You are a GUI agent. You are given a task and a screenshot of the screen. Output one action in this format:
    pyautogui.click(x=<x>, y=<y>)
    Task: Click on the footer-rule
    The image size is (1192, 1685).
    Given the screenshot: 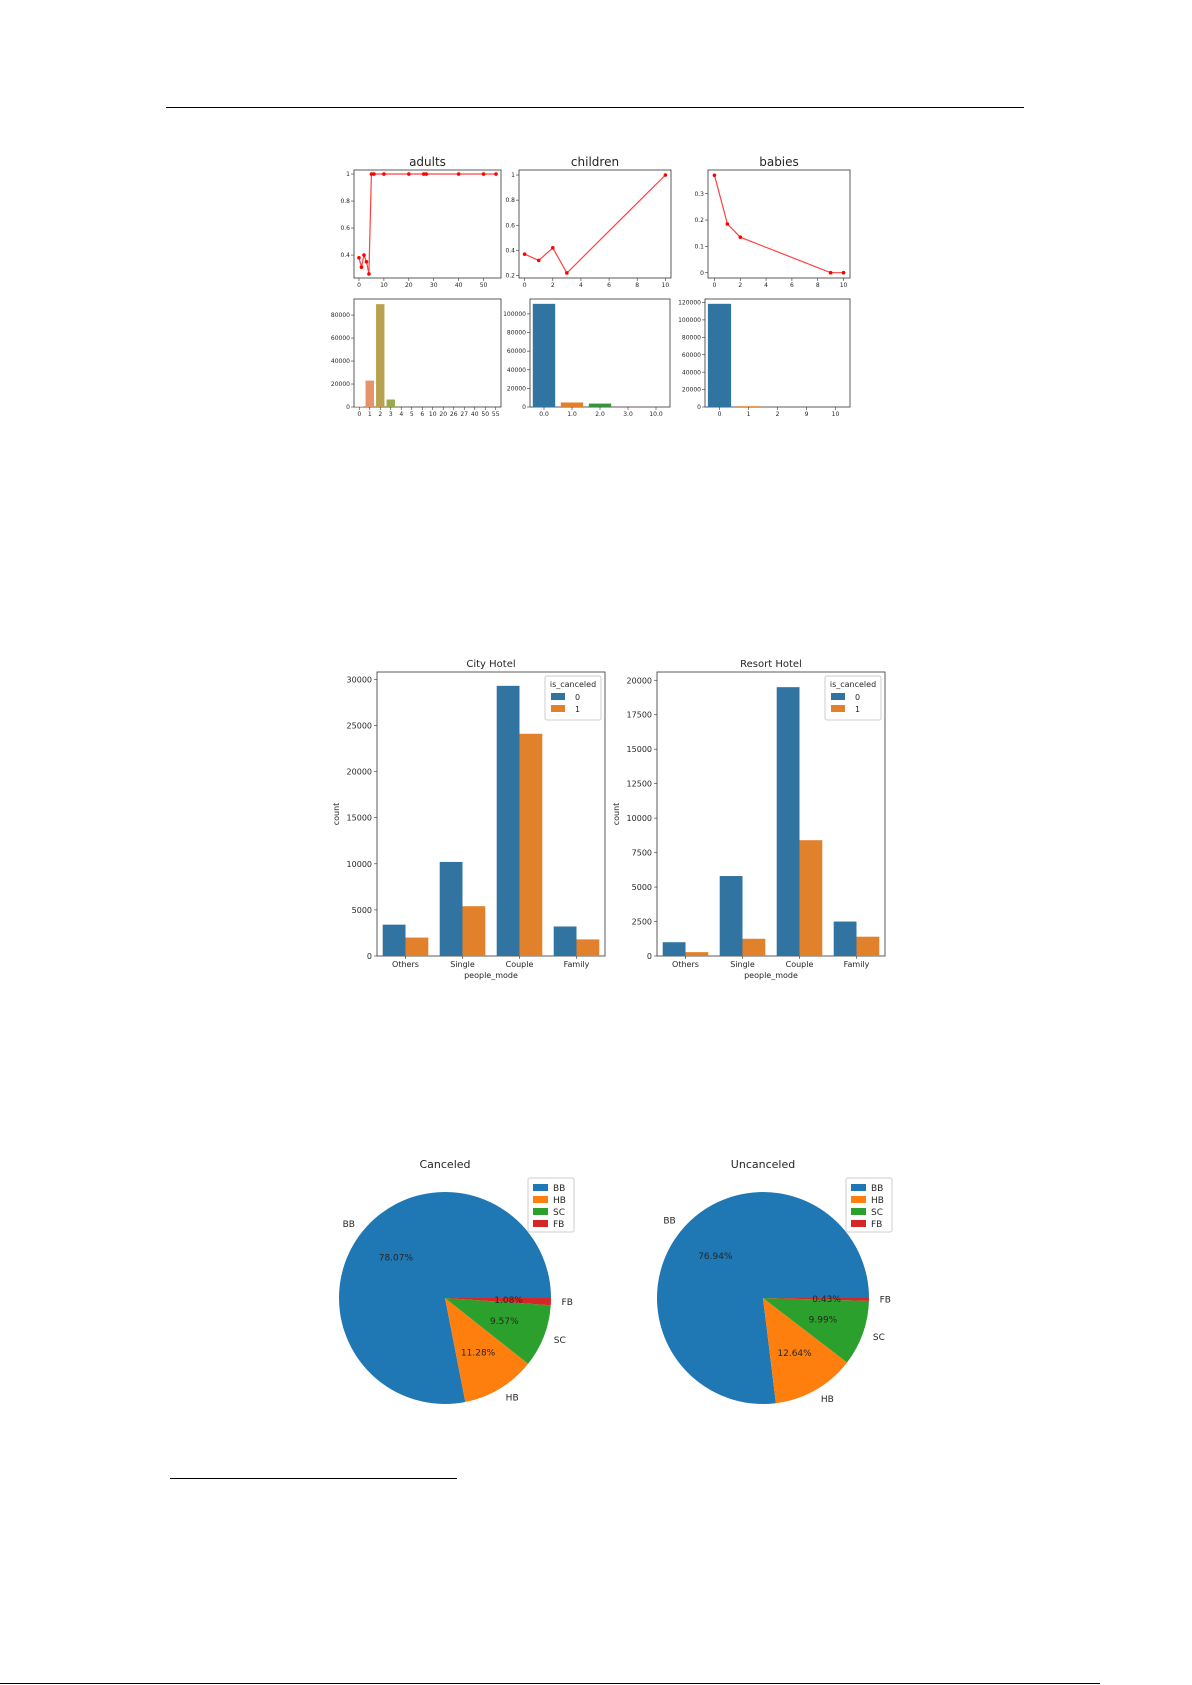 What is the action you would take?
    pyautogui.click(x=550, y=1683)
    